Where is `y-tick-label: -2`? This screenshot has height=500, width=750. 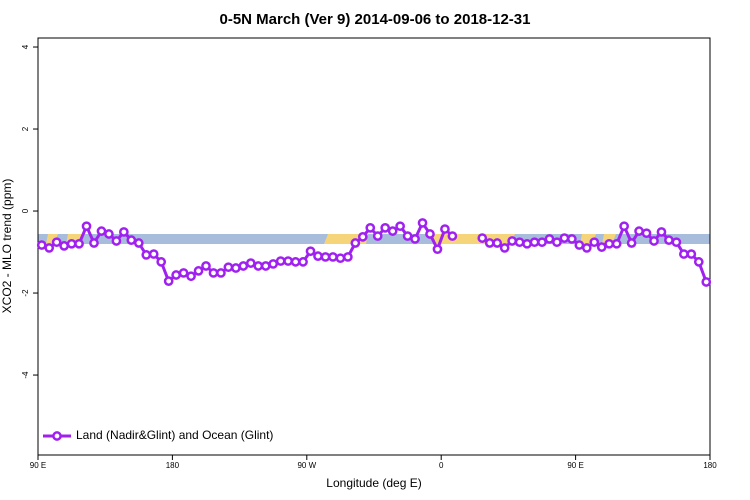
y-tick-label: -2 is located at coordinates (25, 293).